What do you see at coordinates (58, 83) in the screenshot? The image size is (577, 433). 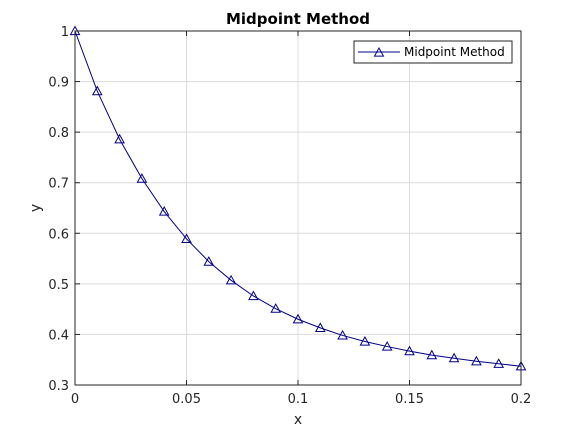 I see `y-tick-label: 0.9` at bounding box center [58, 83].